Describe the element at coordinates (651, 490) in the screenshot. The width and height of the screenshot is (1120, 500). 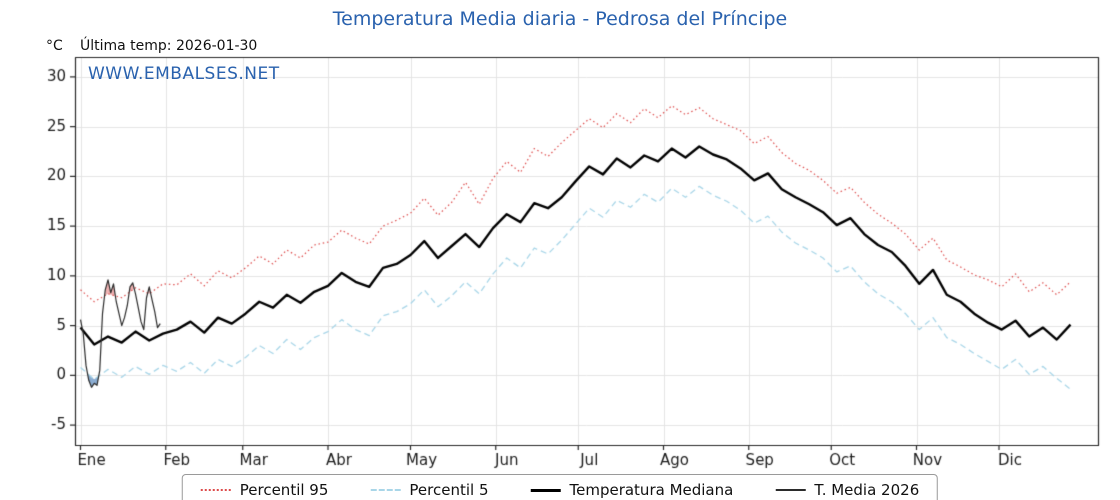
I see `legend-label-mediana: Temperatura Mediana` at that location.